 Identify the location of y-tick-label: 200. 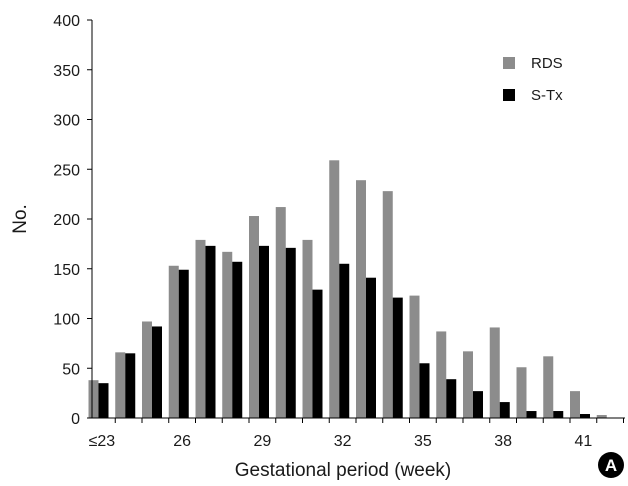
(66, 220).